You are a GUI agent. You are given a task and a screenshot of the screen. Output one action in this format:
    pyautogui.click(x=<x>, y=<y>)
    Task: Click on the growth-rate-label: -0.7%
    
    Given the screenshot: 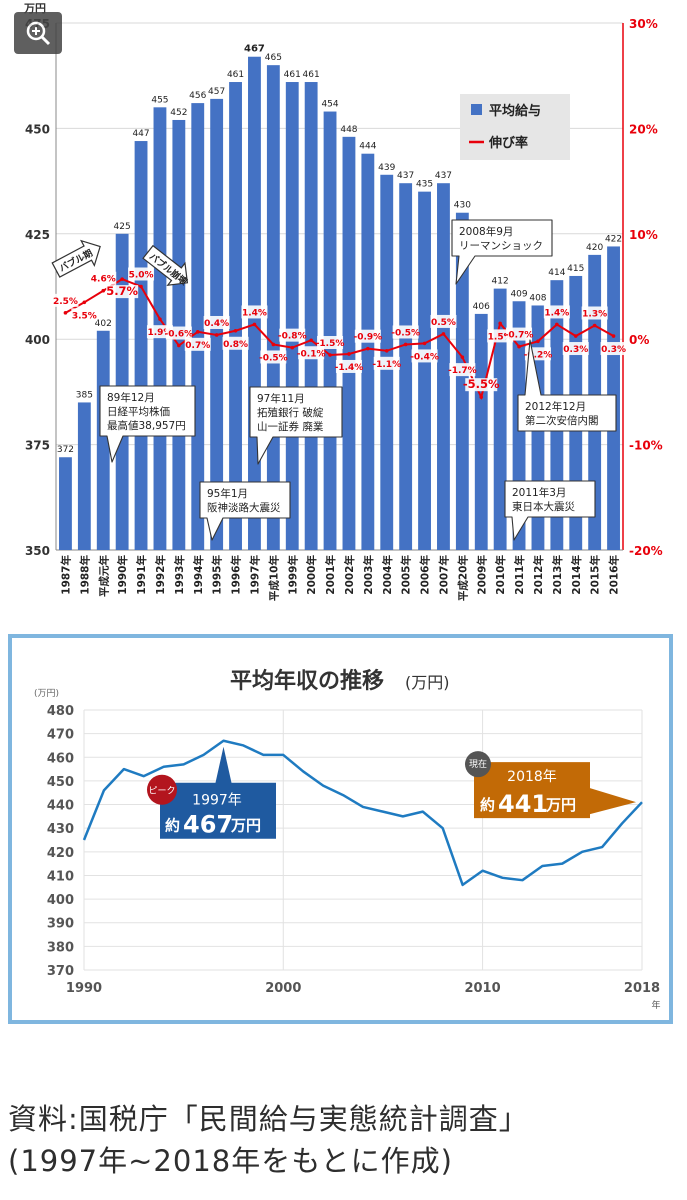 What is the action you would take?
    pyautogui.click(x=519, y=336)
    